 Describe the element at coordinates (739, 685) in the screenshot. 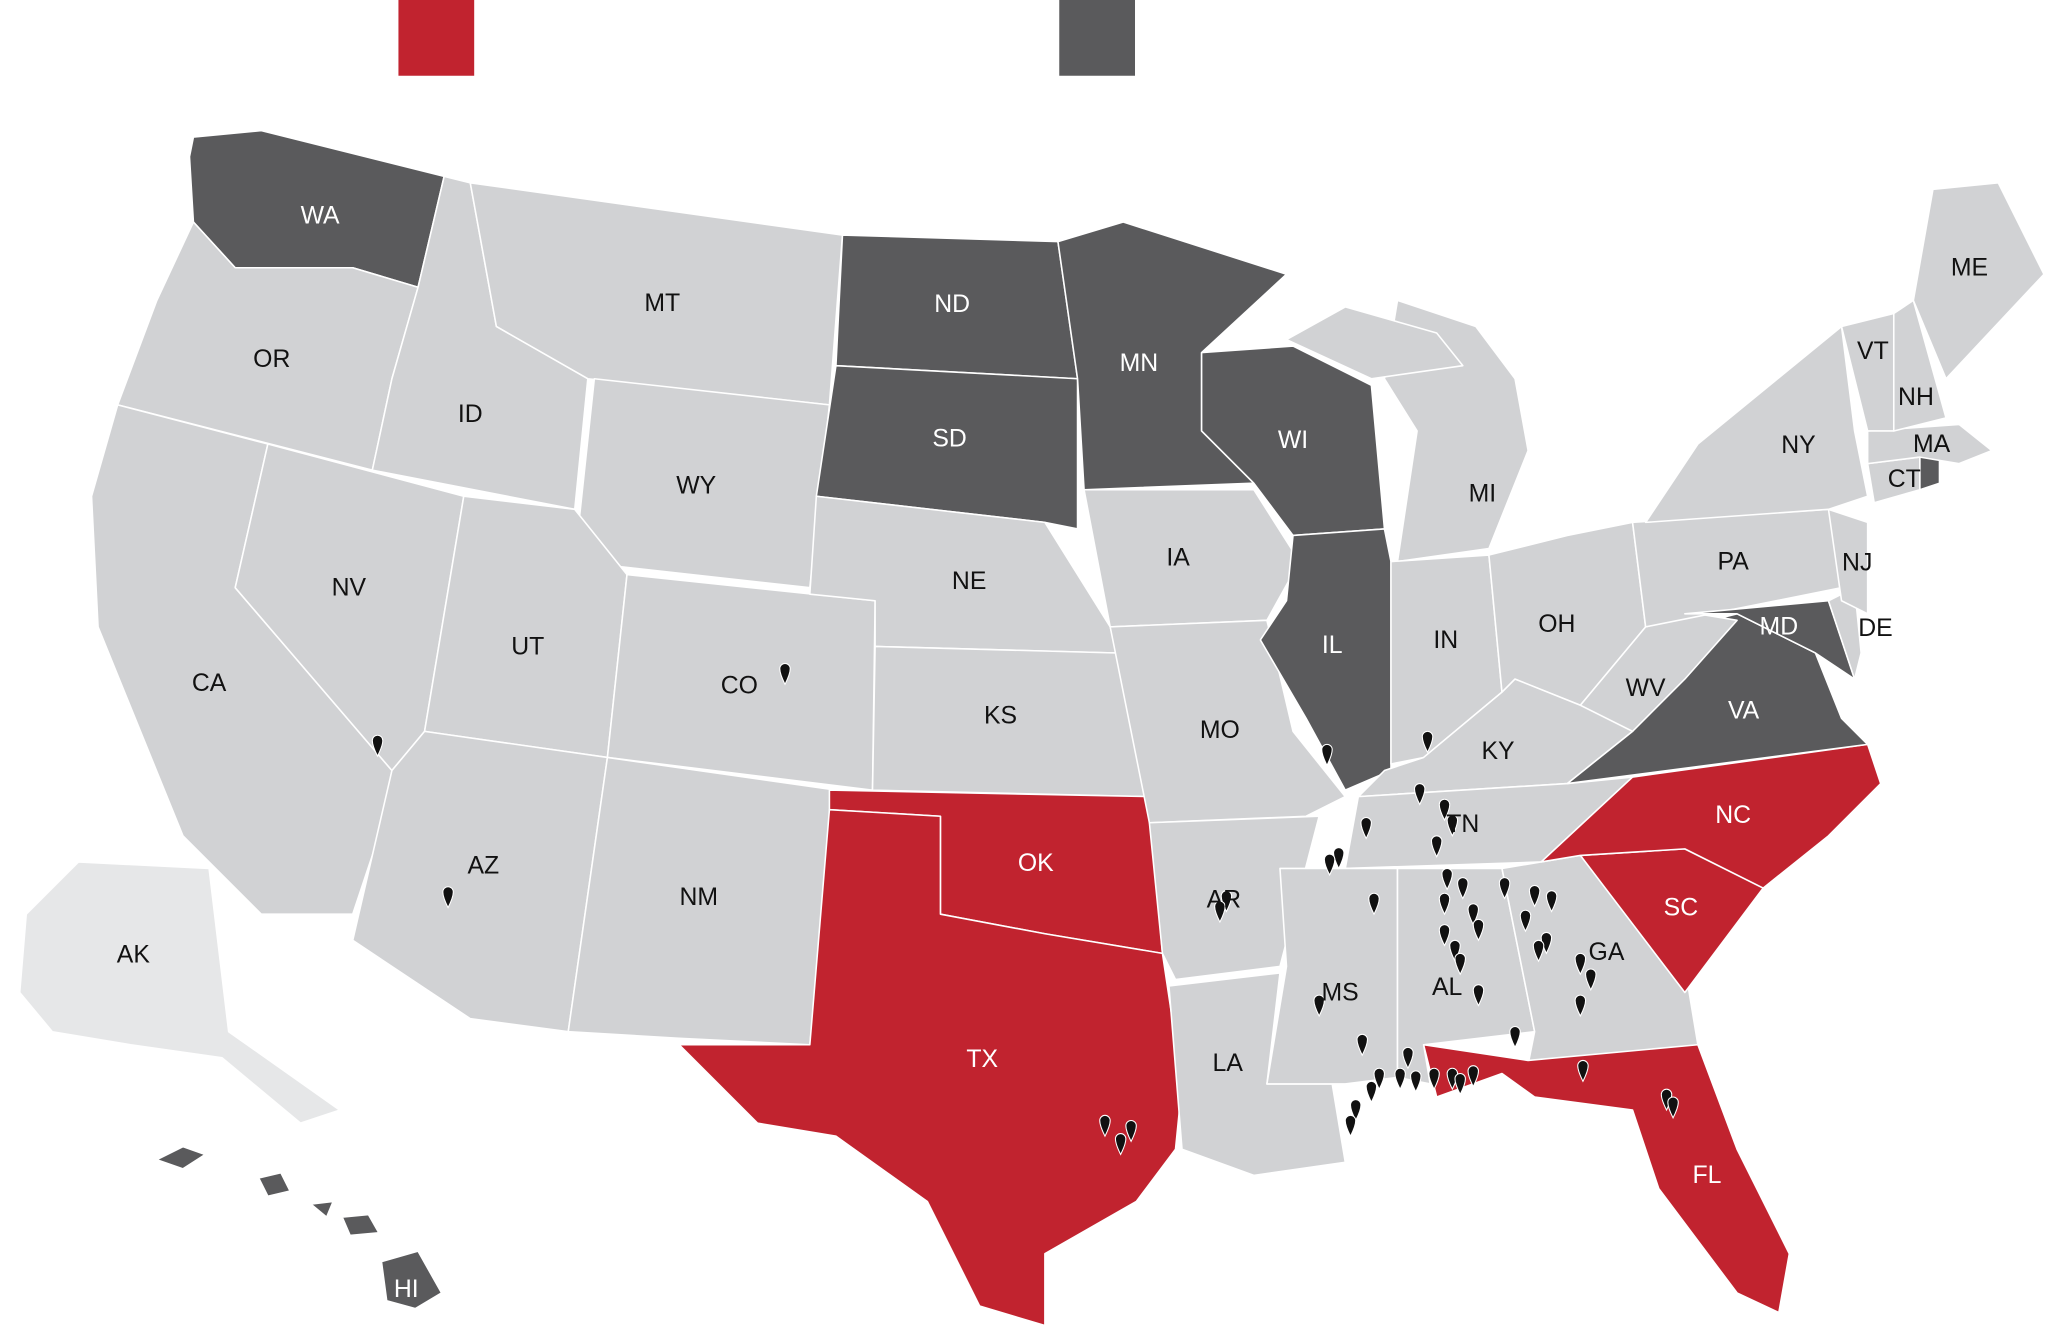

I see `state-label: CO` at that location.